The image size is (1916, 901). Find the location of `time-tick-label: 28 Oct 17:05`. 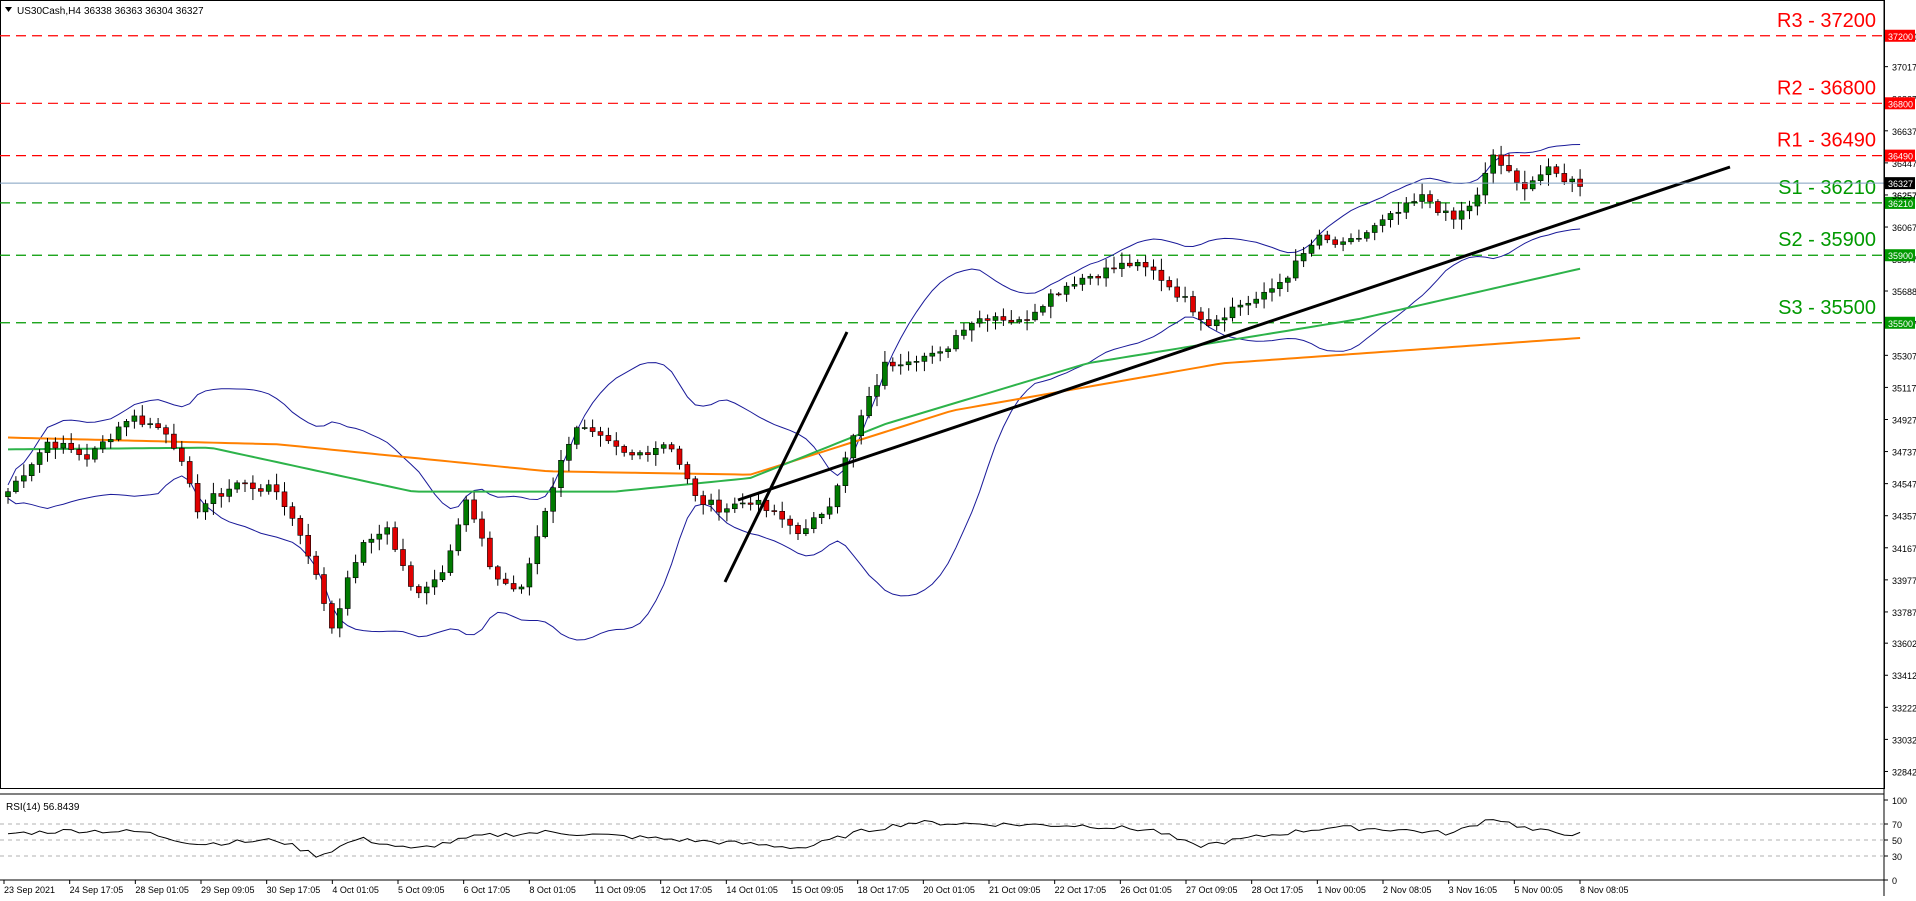

time-tick-label: 28 Oct 17:05 is located at coordinates (1278, 890).